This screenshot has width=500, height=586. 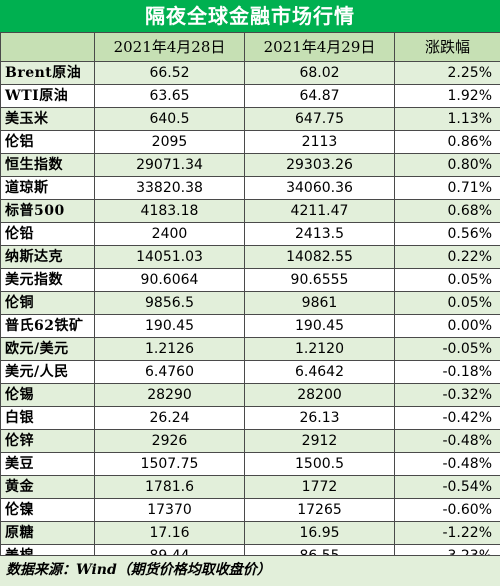 I want to click on row-date2-cell: 29303.26, so click(x=319, y=165).